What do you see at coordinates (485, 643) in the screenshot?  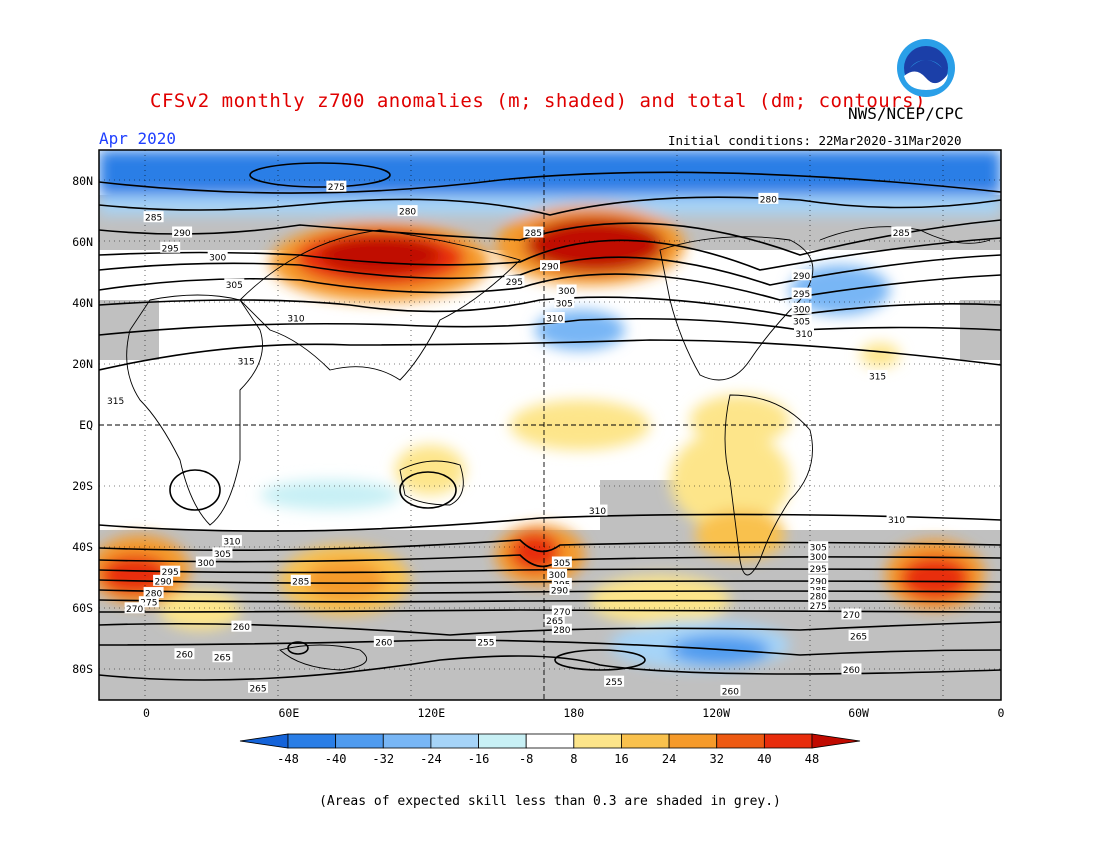 I see `svg-text: 255` at bounding box center [485, 643].